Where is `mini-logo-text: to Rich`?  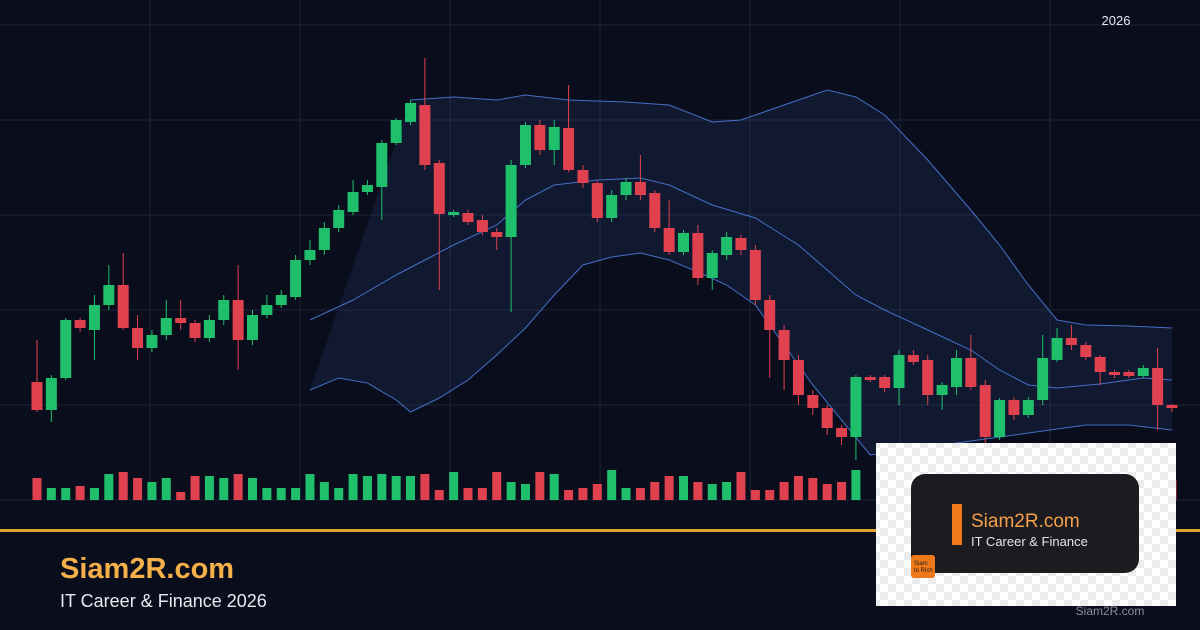 mini-logo-text: to Rich is located at coordinates (923, 571).